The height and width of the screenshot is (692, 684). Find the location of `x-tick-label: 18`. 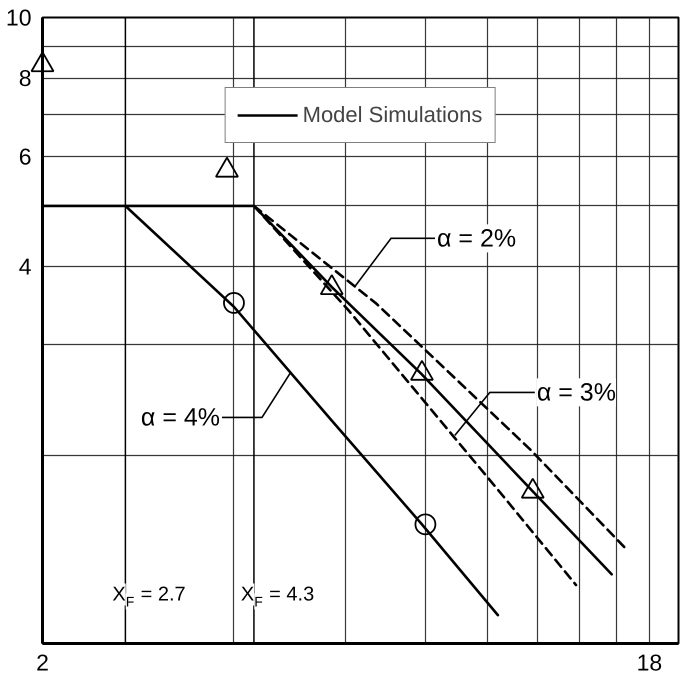

x-tick-label: 18 is located at coordinates (649, 663).